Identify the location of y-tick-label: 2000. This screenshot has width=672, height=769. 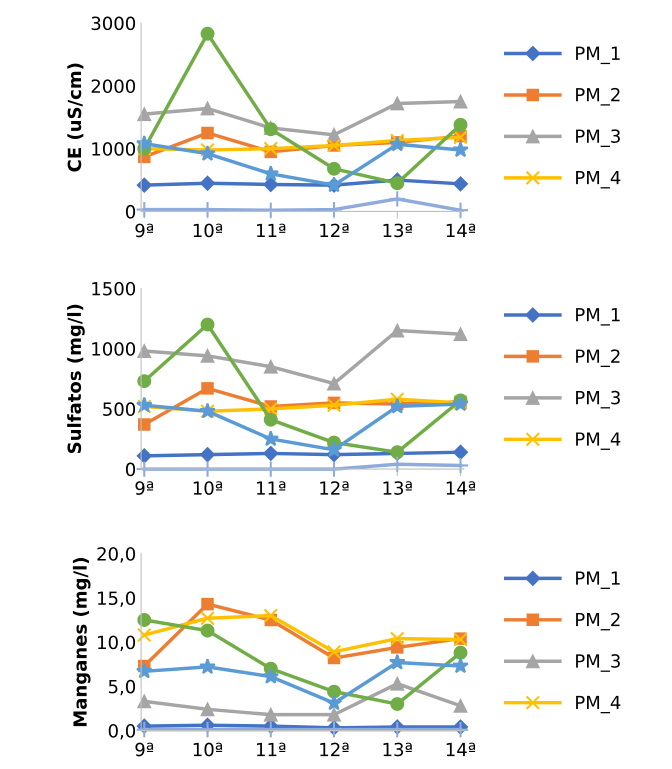
(114, 86).